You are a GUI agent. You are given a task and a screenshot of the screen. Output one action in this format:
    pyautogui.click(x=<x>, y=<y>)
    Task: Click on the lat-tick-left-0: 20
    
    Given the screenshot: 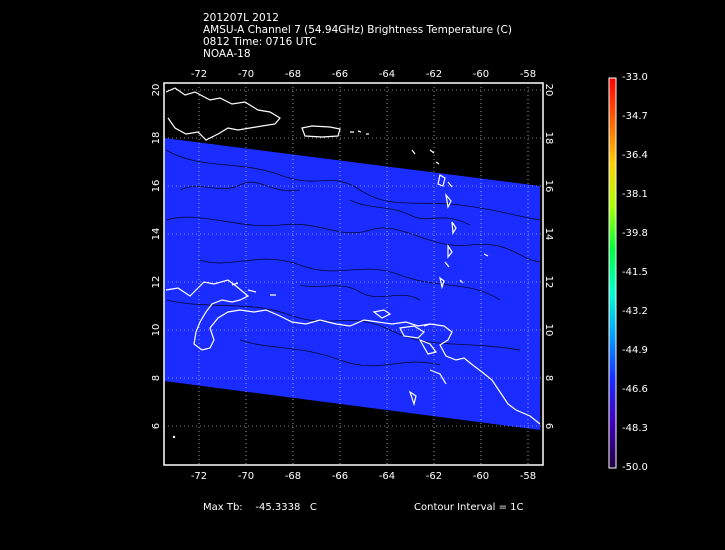 What is the action you would take?
    pyautogui.click(x=156, y=90)
    